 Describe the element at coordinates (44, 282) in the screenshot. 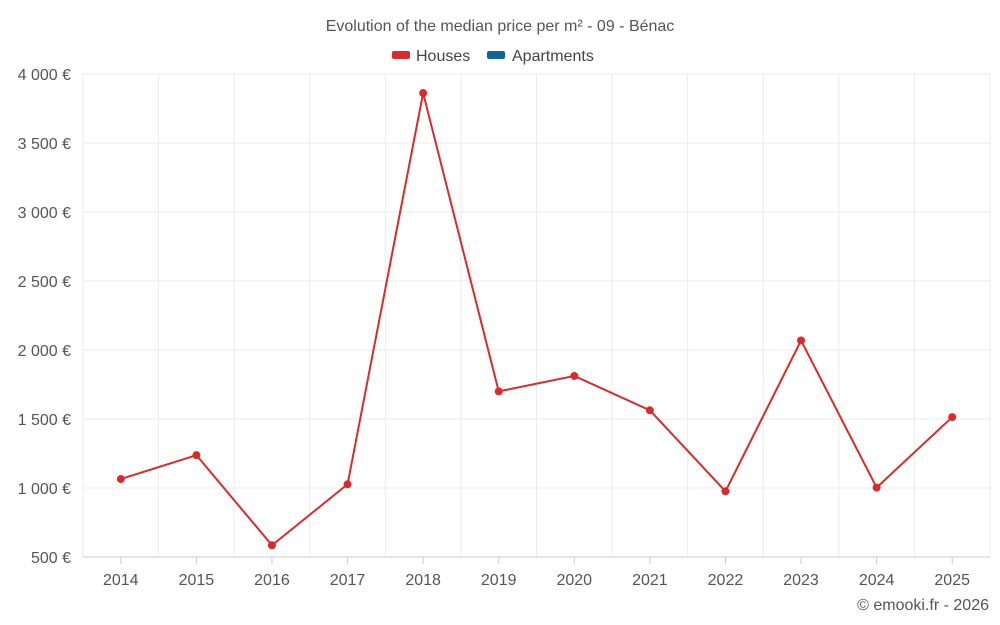

I see `y-tick-label: 2 500 €` at that location.